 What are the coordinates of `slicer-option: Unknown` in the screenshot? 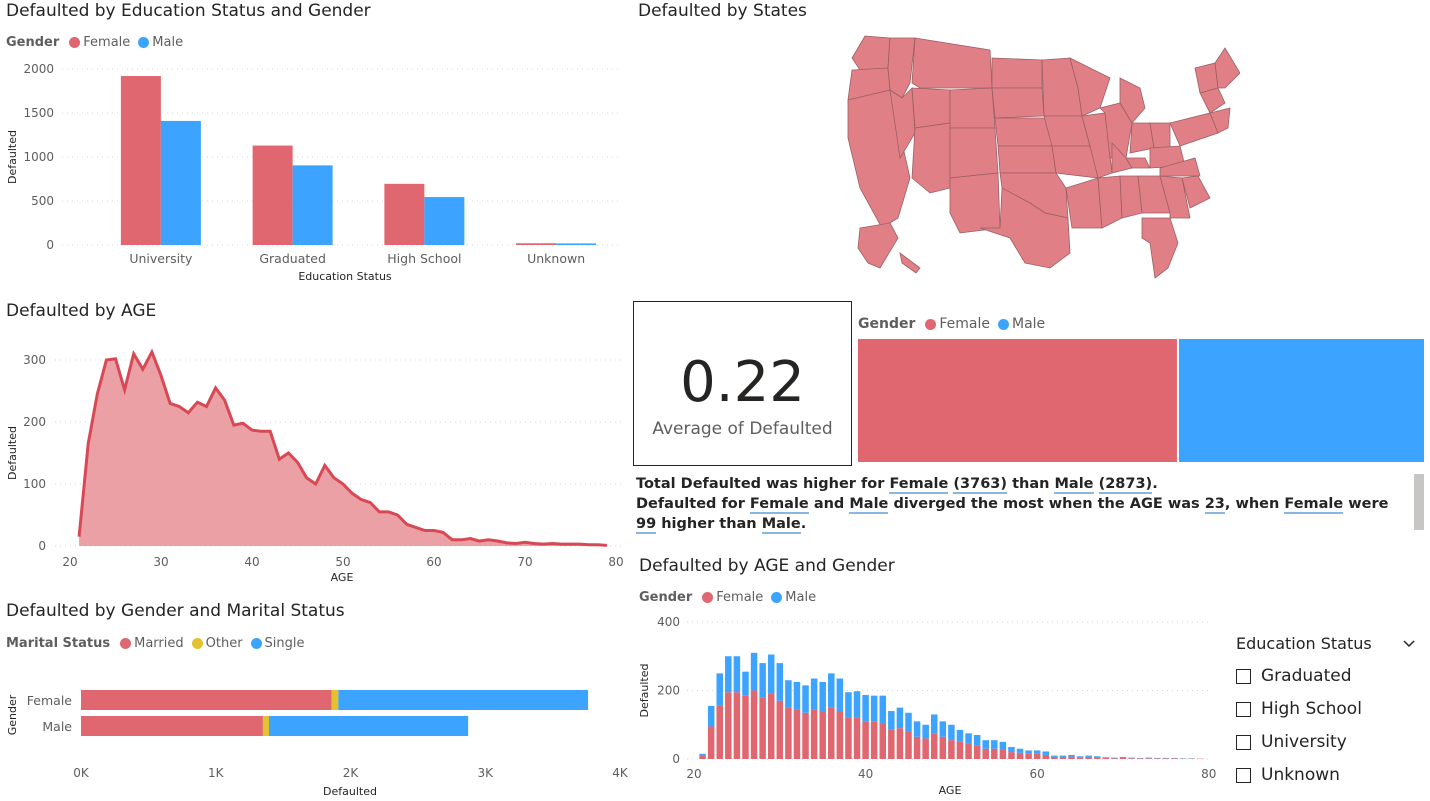 It's located at (1331, 775).